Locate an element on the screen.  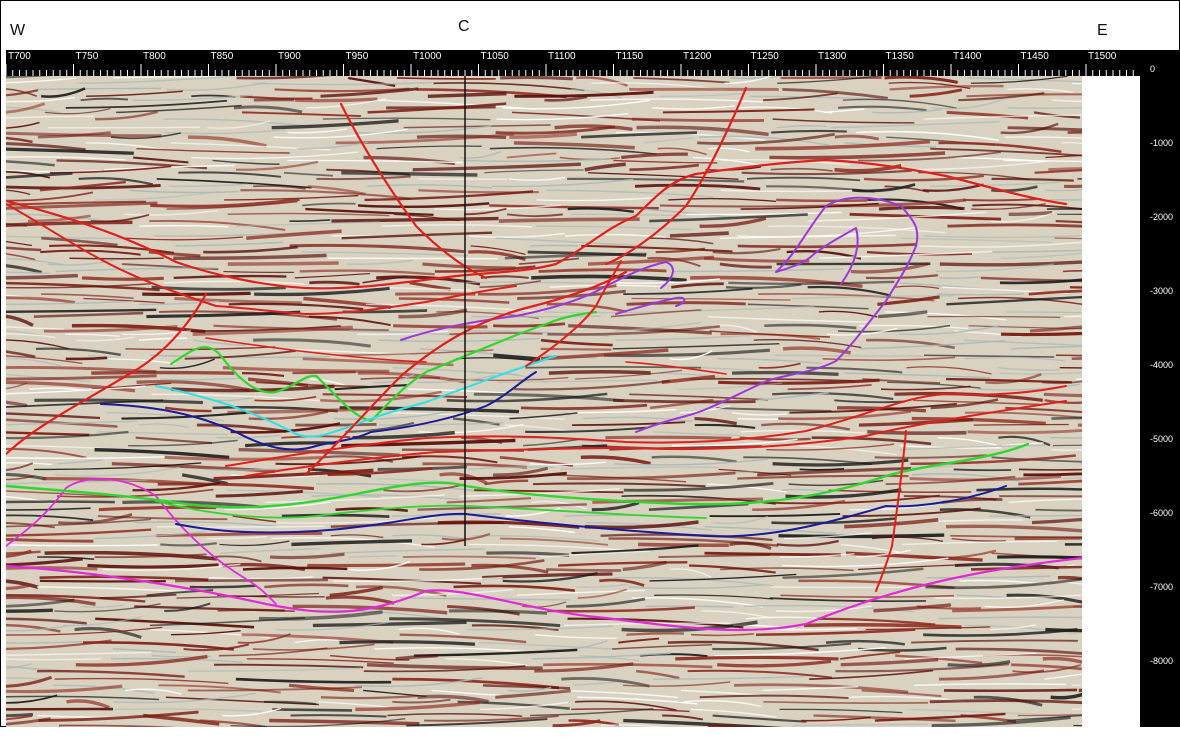
east-label: E is located at coordinates (1102, 31).